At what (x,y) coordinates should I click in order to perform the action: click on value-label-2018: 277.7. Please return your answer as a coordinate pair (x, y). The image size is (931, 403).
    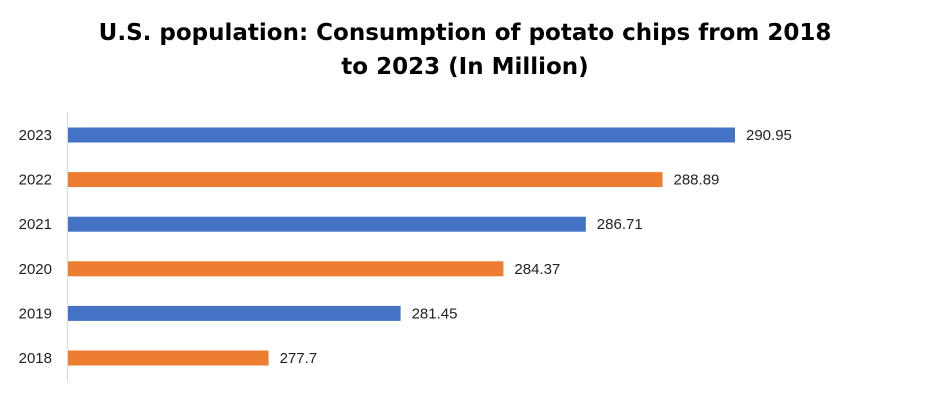
    Looking at the image, I should click on (299, 358).